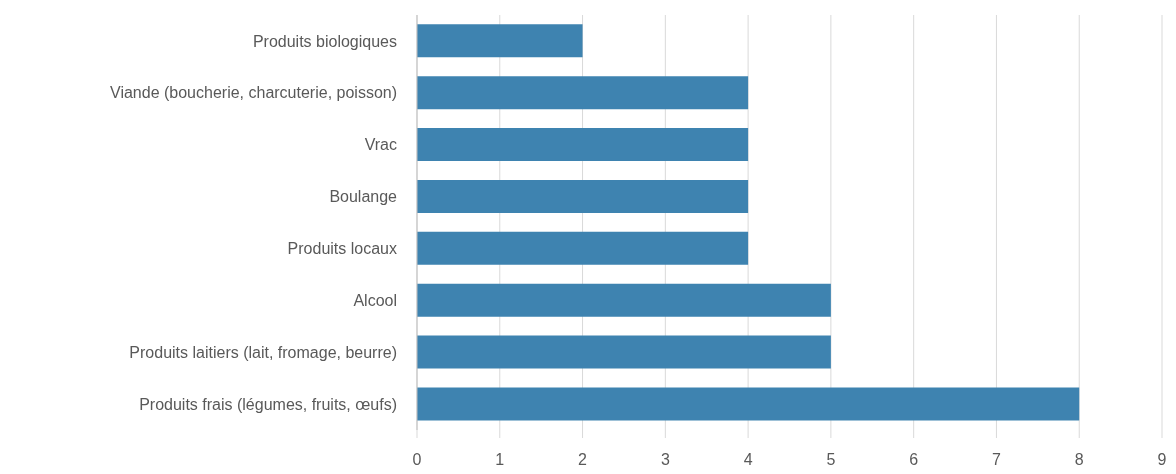  Describe the element at coordinates (996, 460) in the screenshot. I see `x-tick-label: 7` at that location.